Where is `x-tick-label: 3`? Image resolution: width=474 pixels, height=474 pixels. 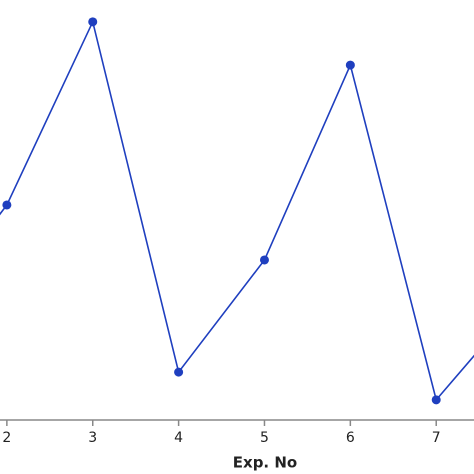
x-tick-label: 3 is located at coordinates (92, 438).